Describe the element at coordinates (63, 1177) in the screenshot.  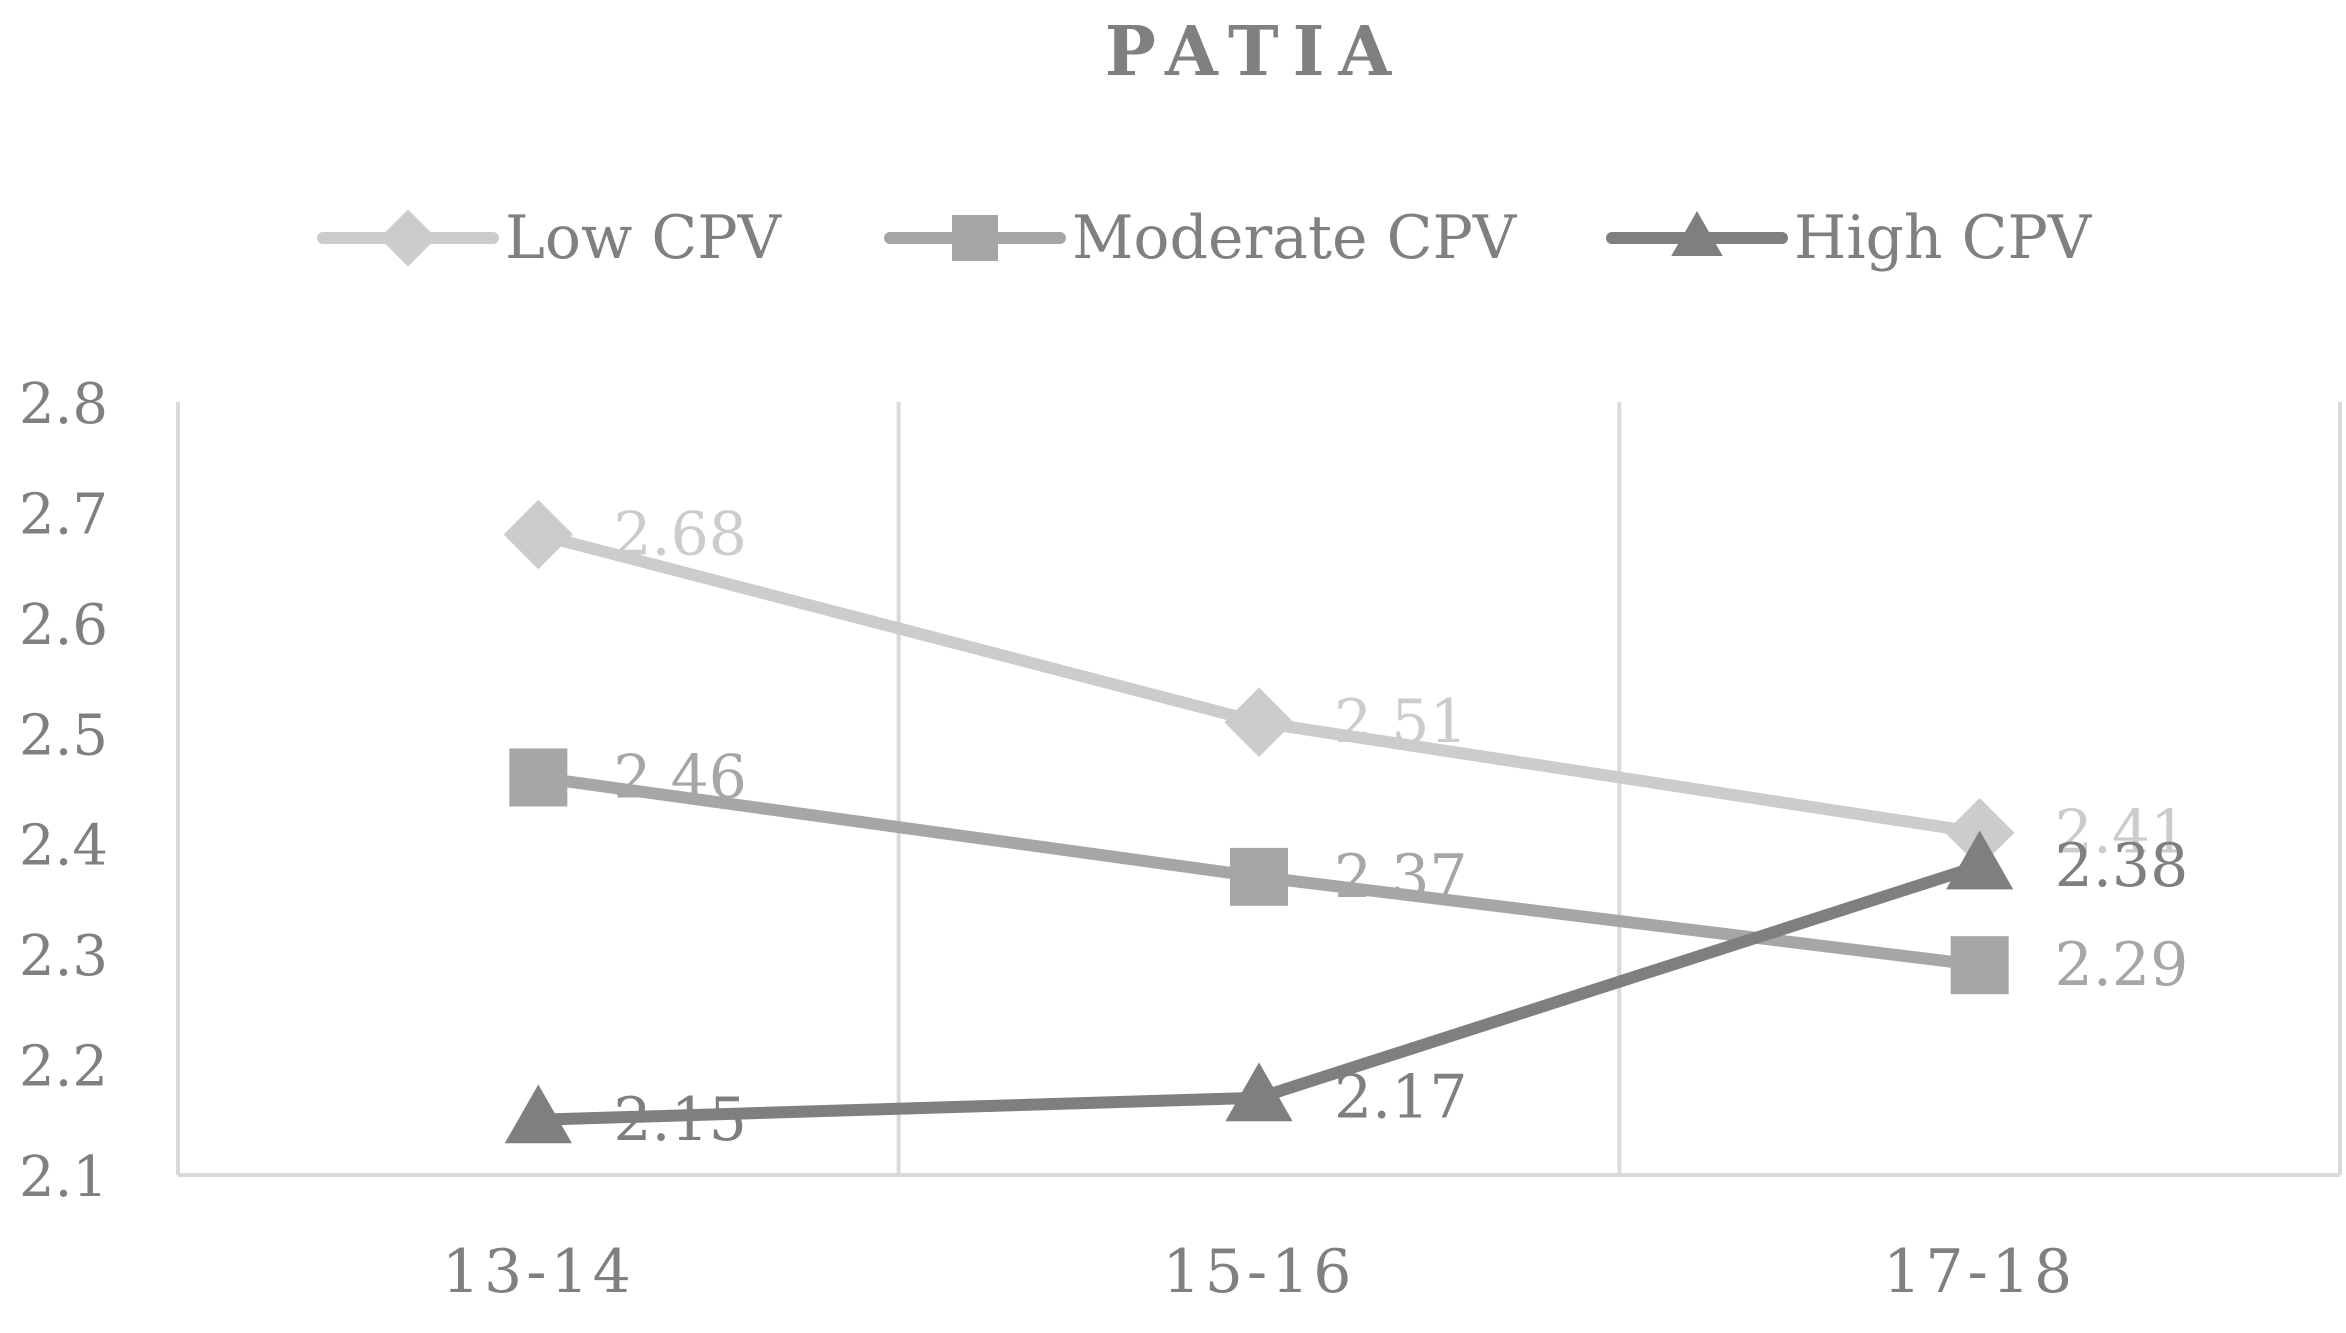
I see `y-tick-label: 2.1` at that location.